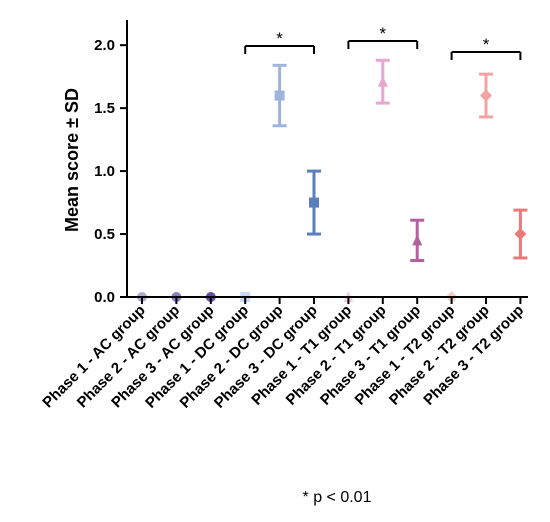 The height and width of the screenshot is (522, 550). I want to click on y-tick-label: 2.0, so click(104, 45).